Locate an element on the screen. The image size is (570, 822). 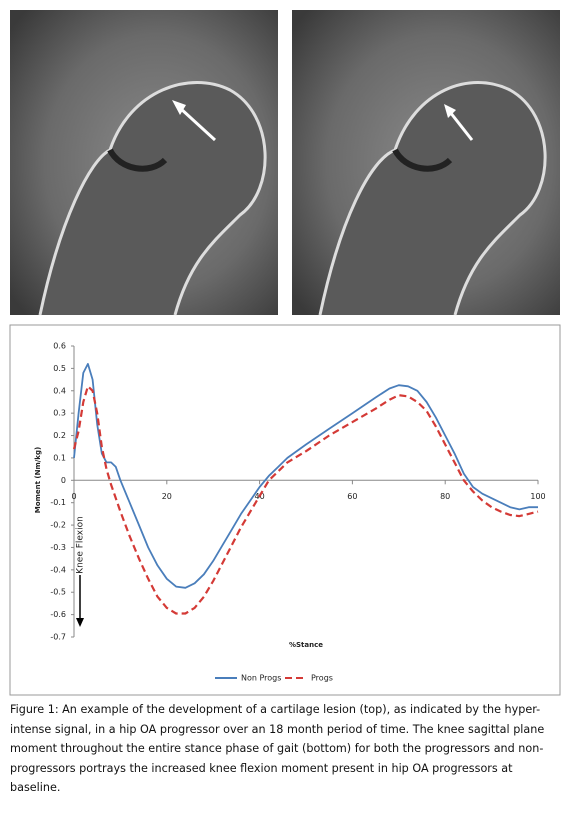
annotation-arrowhead is located at coordinates (80, 622).